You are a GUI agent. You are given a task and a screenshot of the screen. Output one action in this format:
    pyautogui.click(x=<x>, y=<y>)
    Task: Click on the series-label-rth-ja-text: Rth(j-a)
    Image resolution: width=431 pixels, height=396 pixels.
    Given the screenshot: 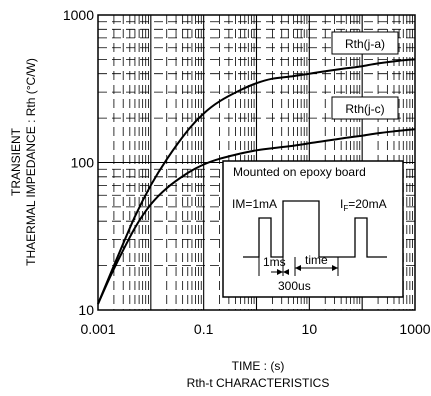 What is the action you would take?
    pyautogui.click(x=365, y=44)
    